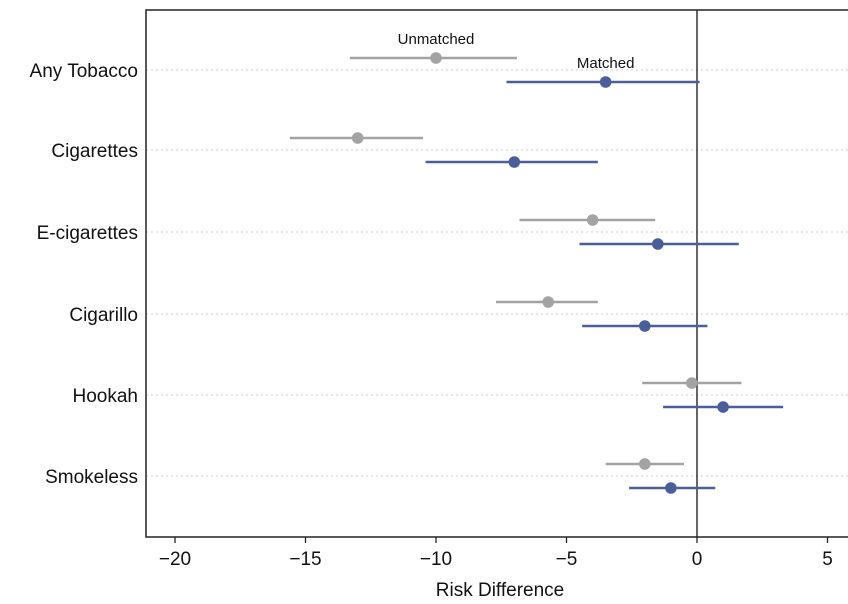  Describe the element at coordinates (516, 51) in the screenshot. I see `series-annotations: Unmatched Matched` at that location.